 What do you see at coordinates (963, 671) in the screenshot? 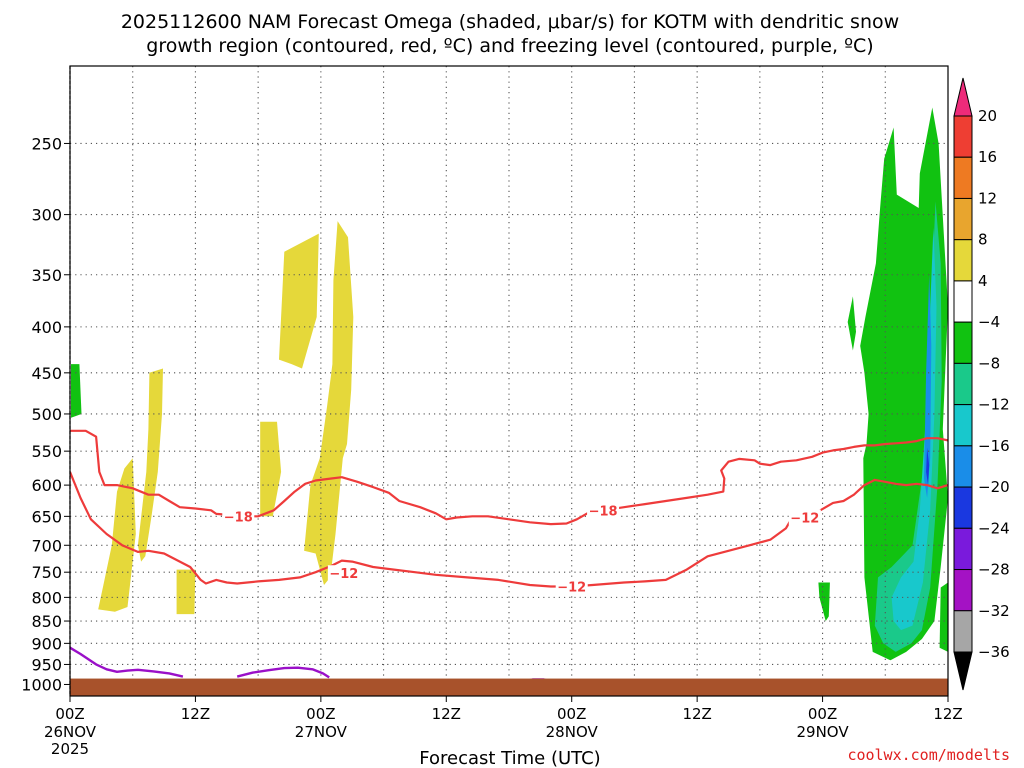
I see `colorbar-bottom-arrow` at bounding box center [963, 671].